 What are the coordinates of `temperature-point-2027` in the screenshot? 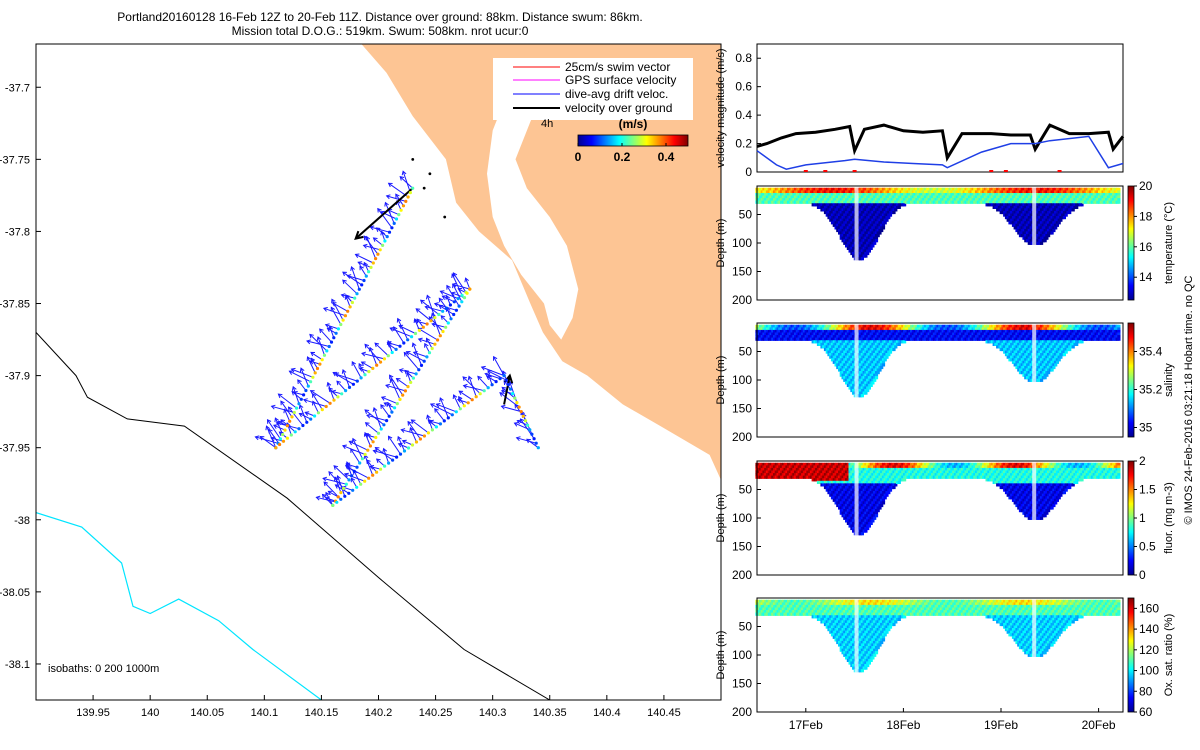 It's located at (1061, 195).